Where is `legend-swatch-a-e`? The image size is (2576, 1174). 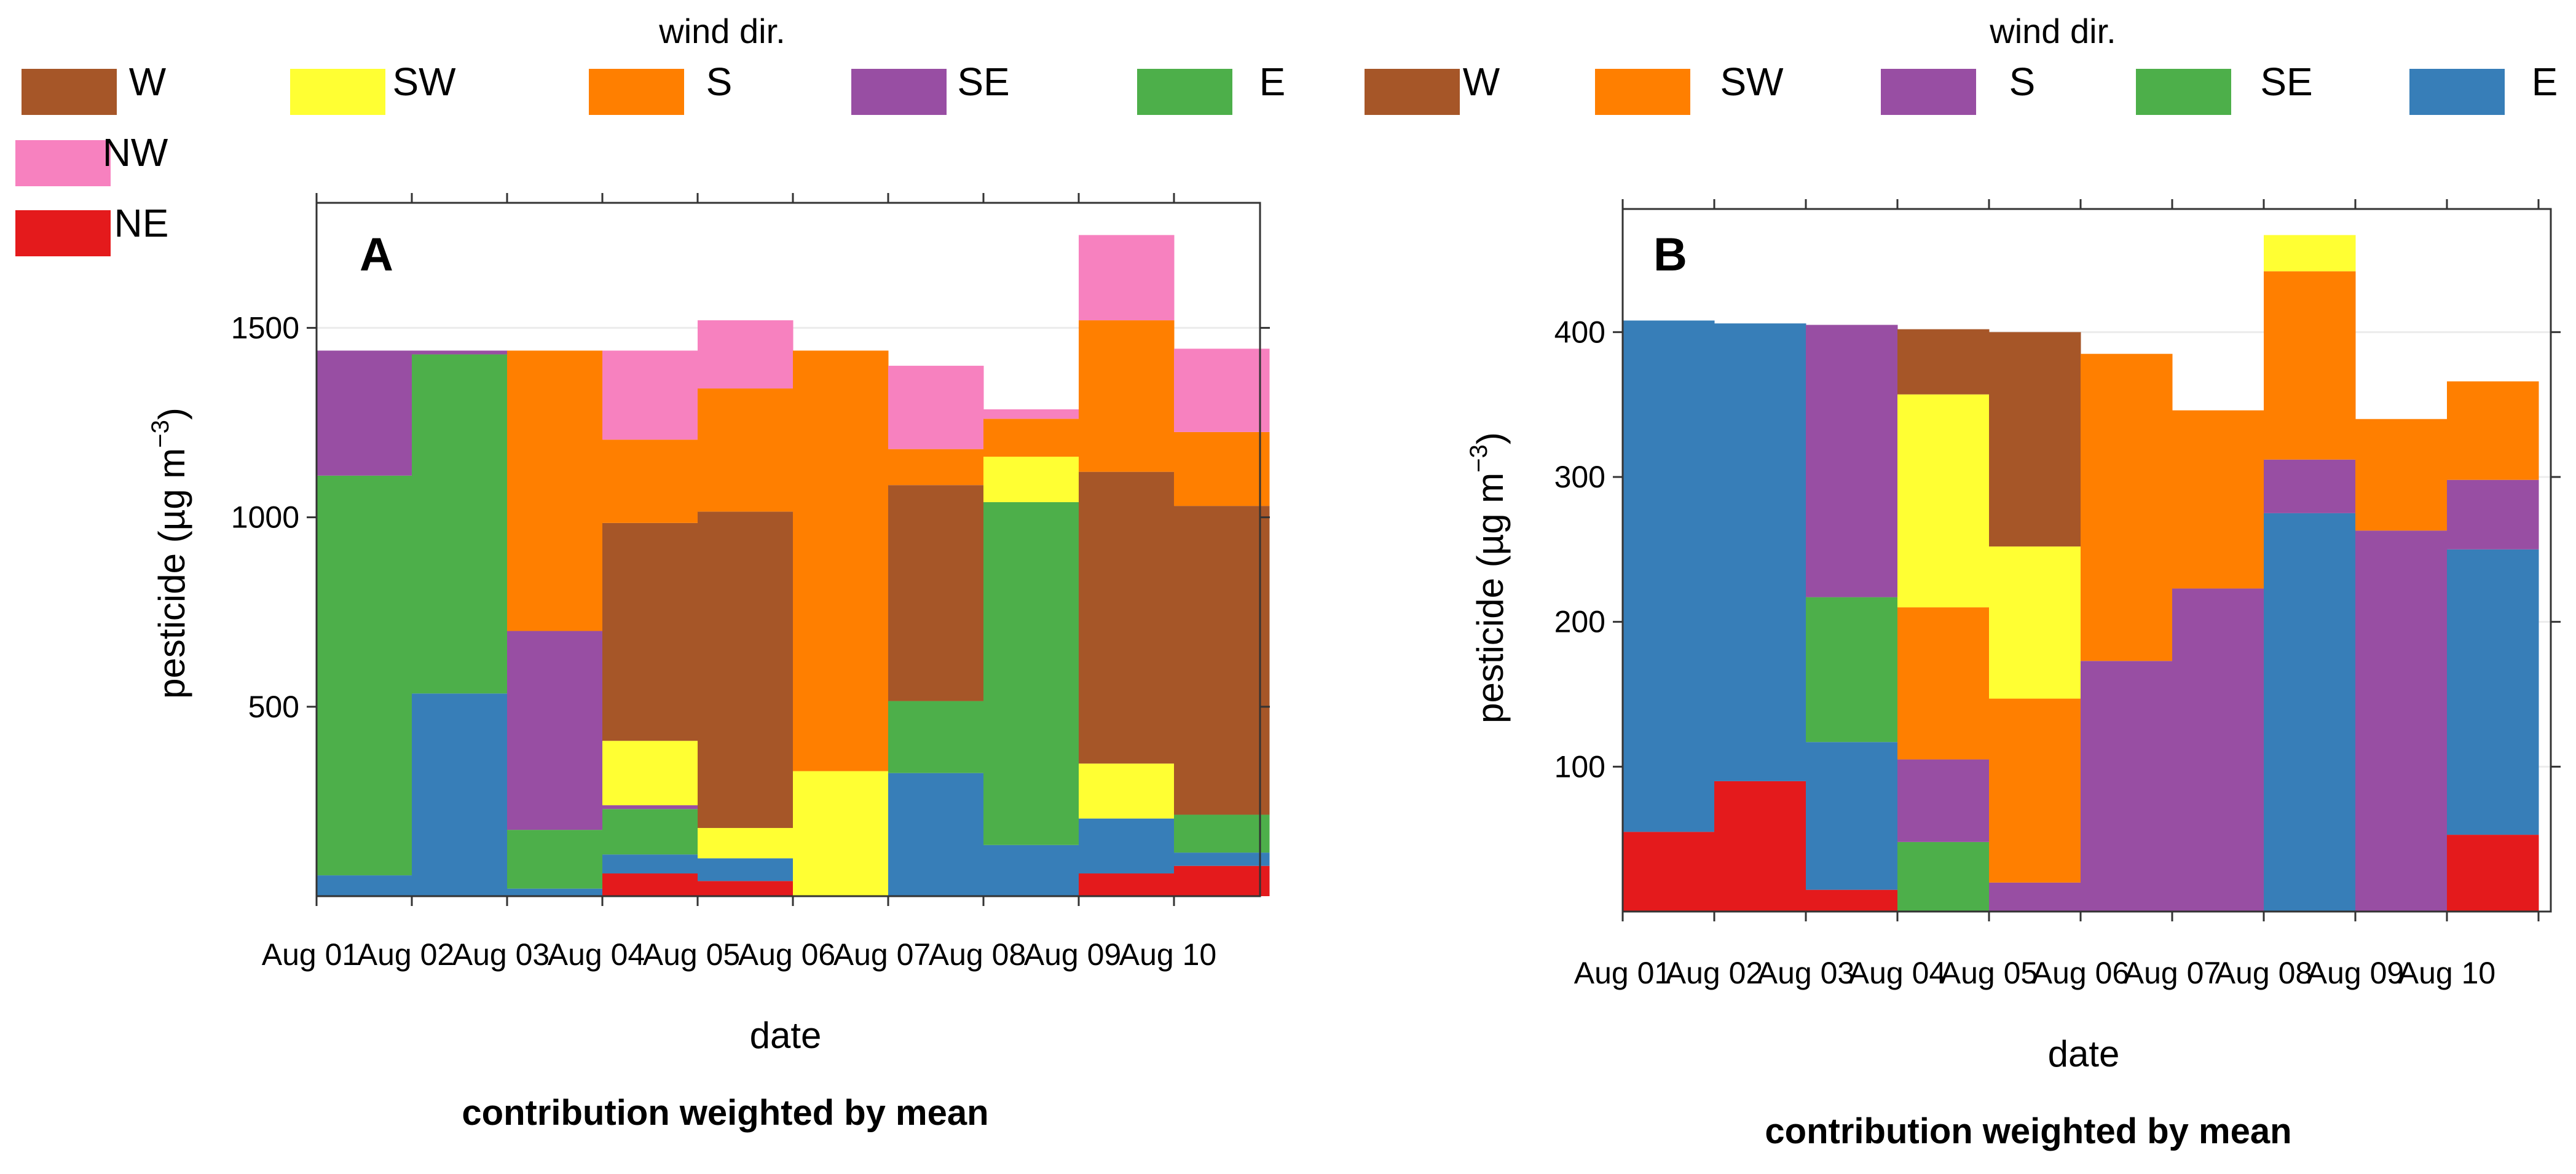
legend-swatch-a-e is located at coordinates (1185, 92).